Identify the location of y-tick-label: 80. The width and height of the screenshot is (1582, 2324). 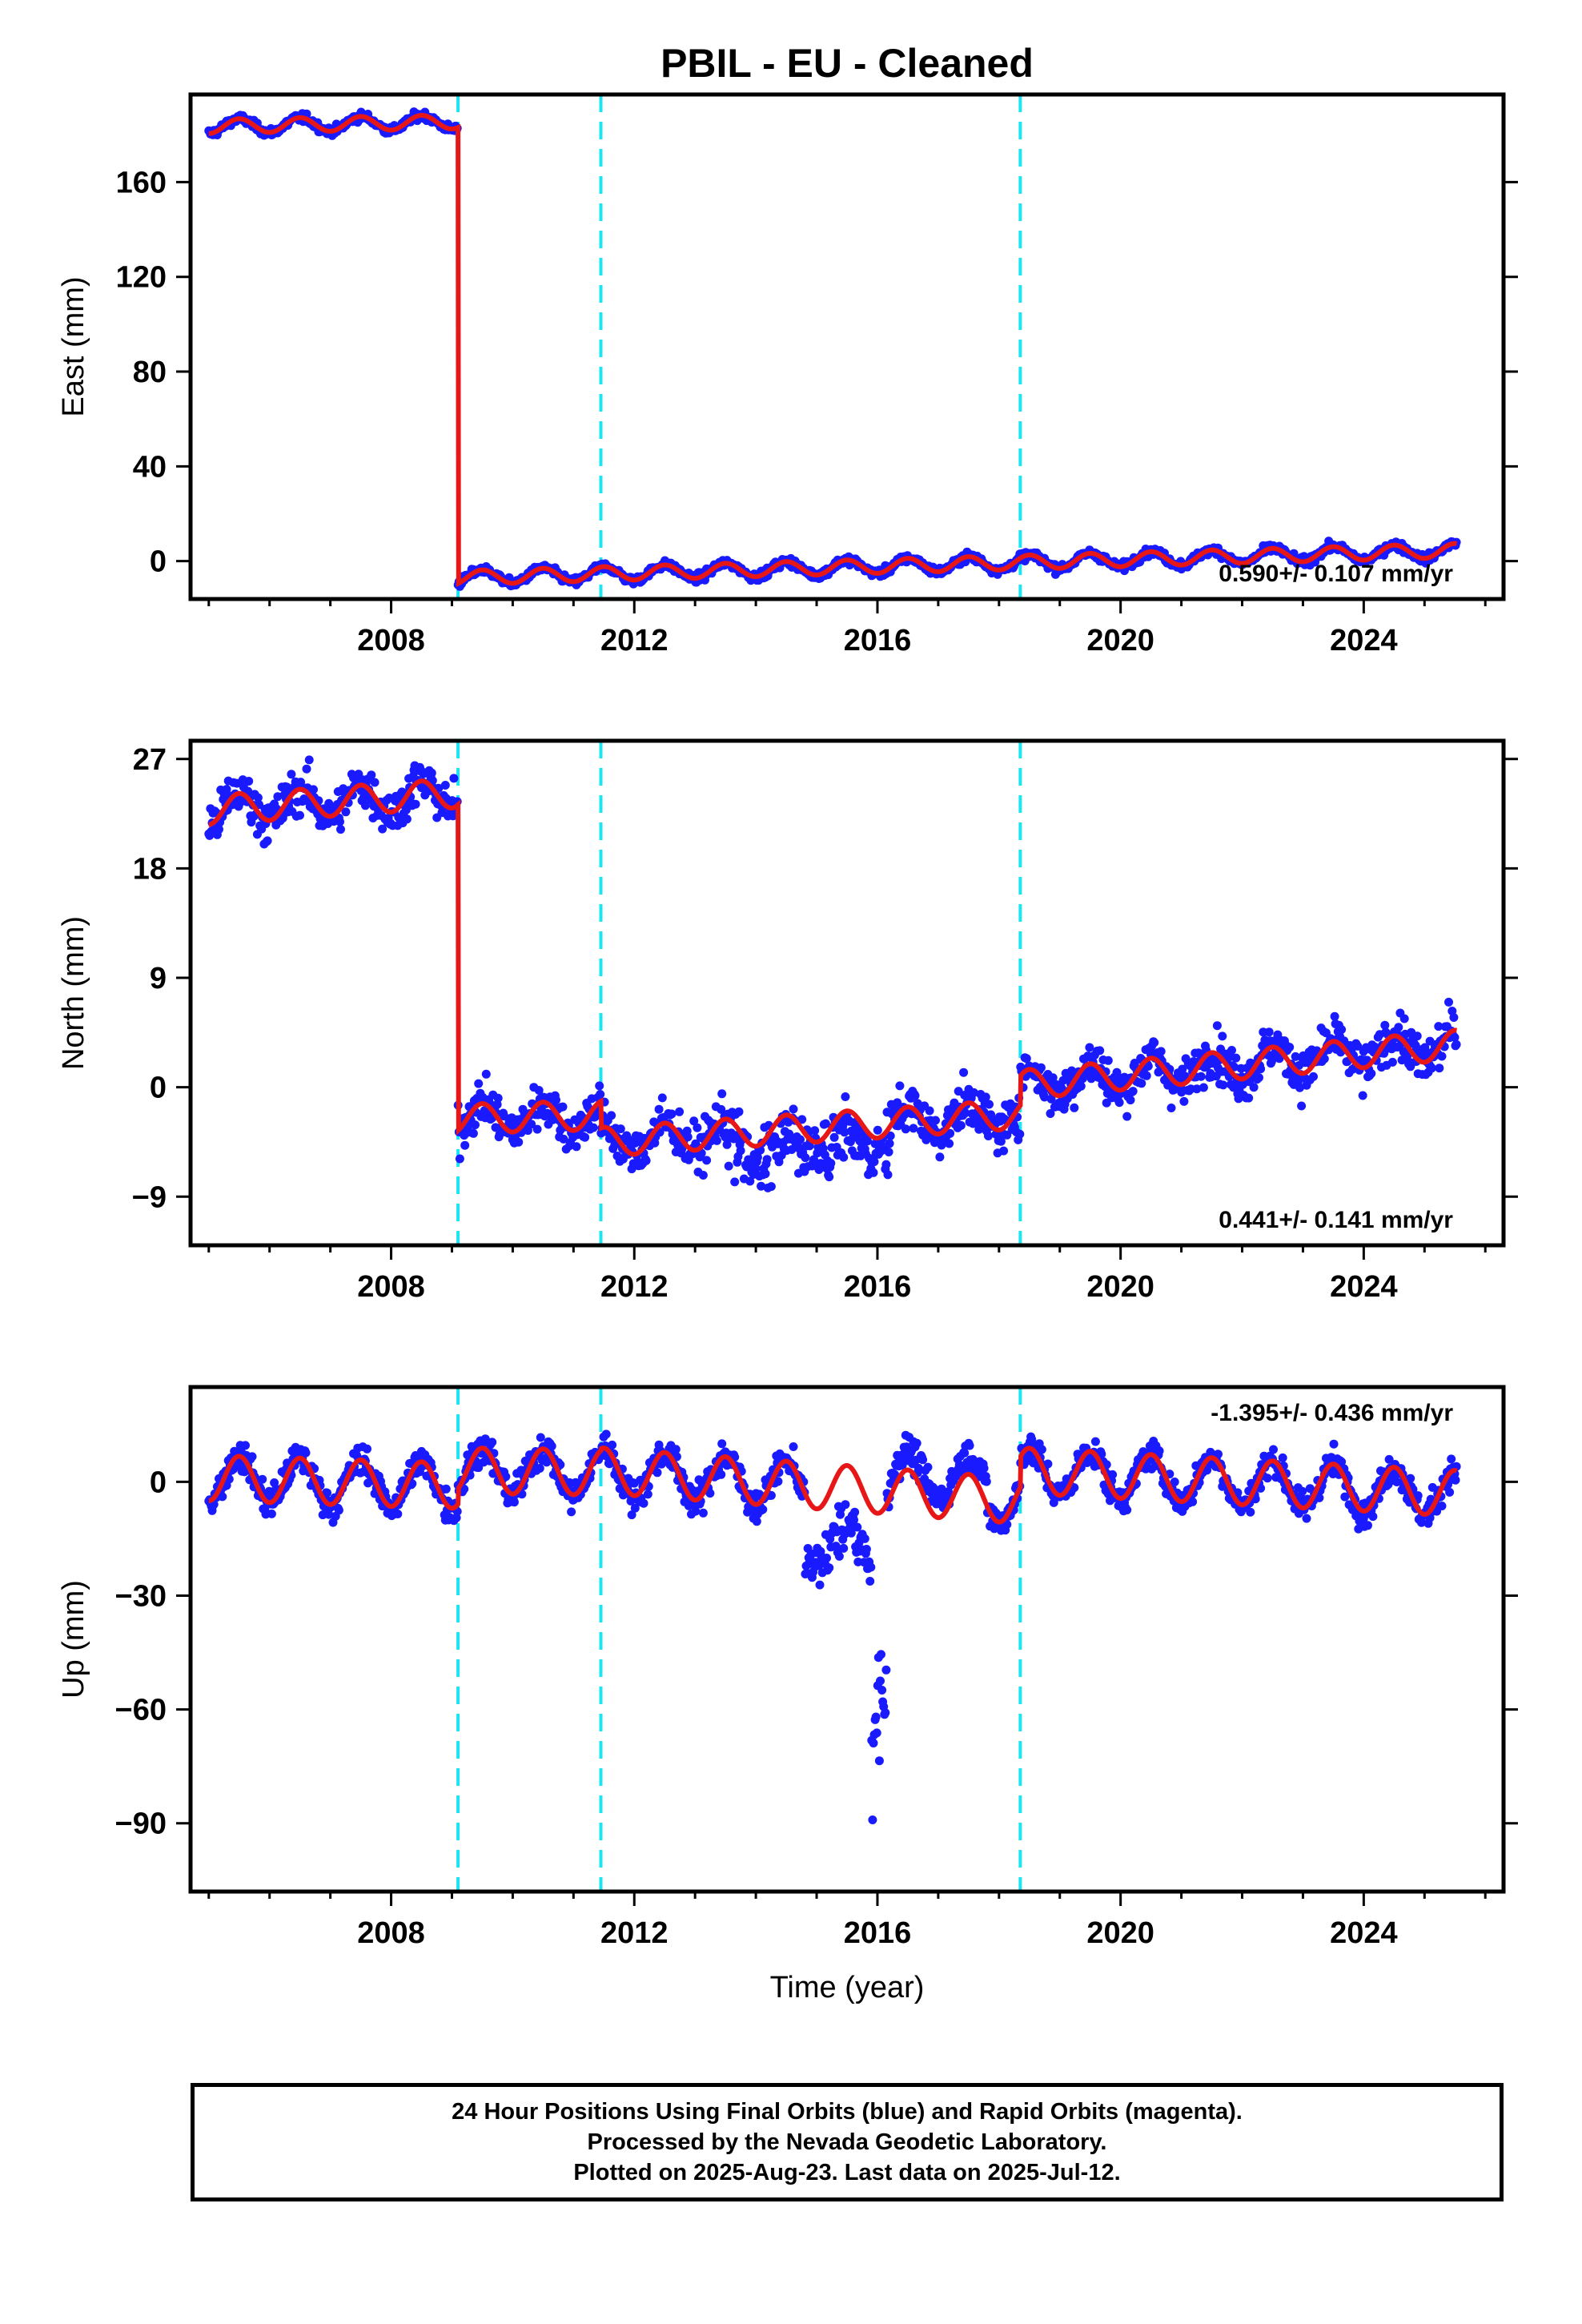
(150, 372).